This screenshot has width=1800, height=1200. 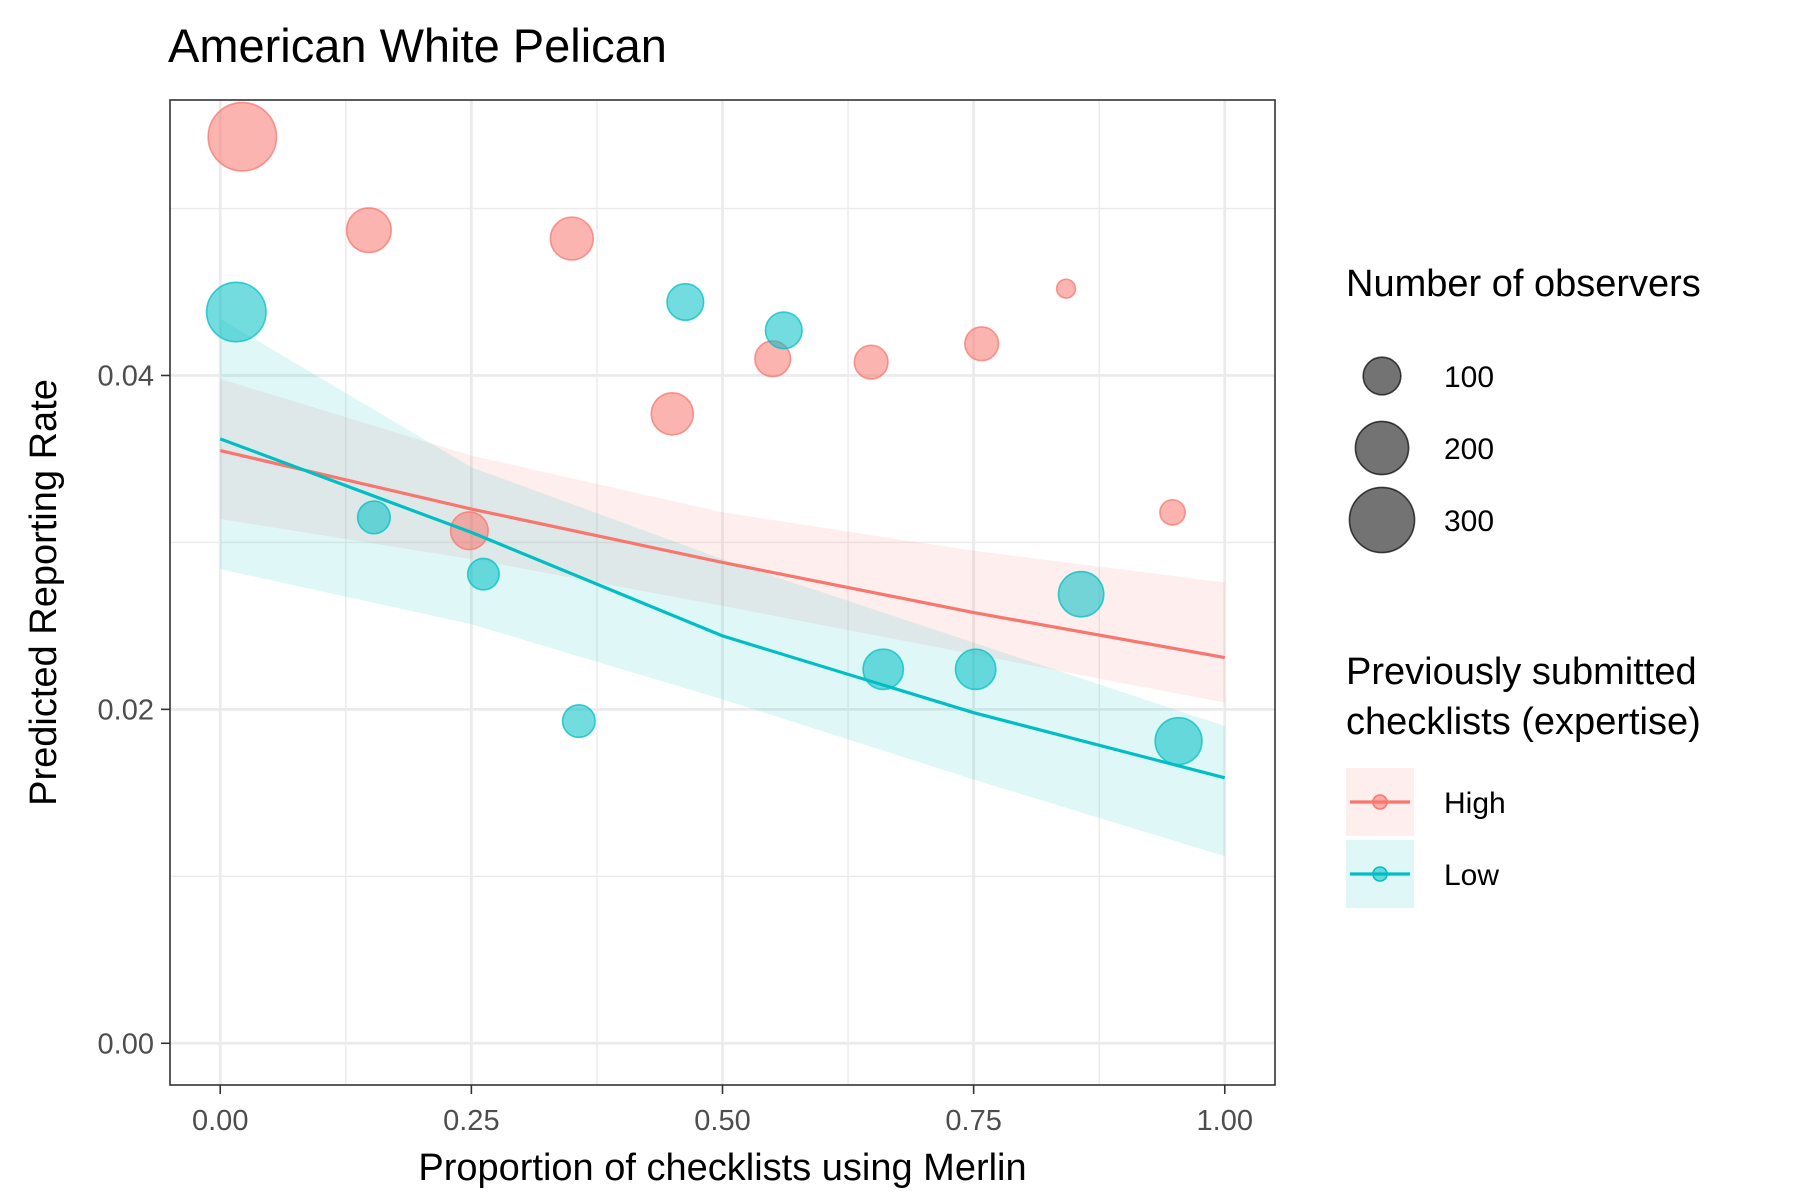 I want to click on x-tick-label: 0.50, so click(x=722, y=1121).